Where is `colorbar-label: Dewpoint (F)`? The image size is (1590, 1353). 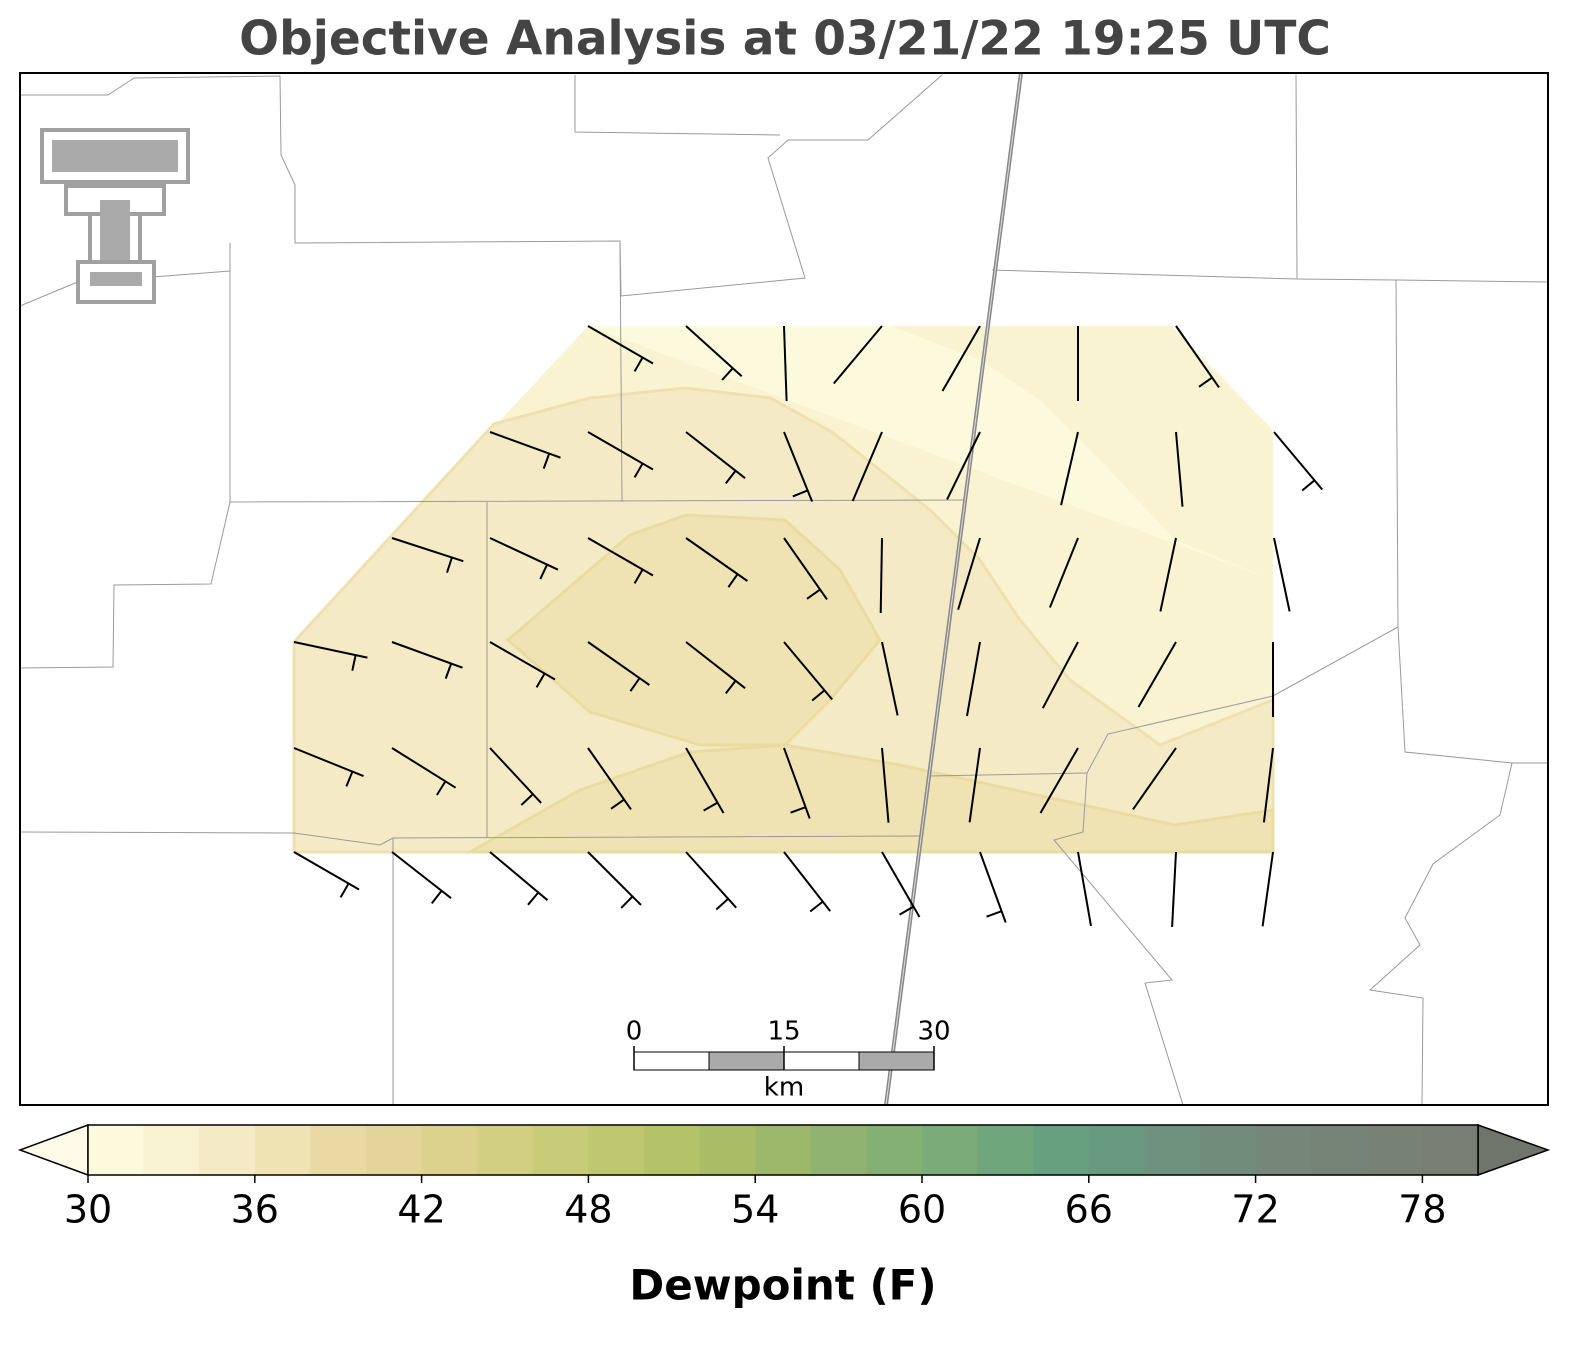
colorbar-label: Dewpoint (F) is located at coordinates (782, 1285).